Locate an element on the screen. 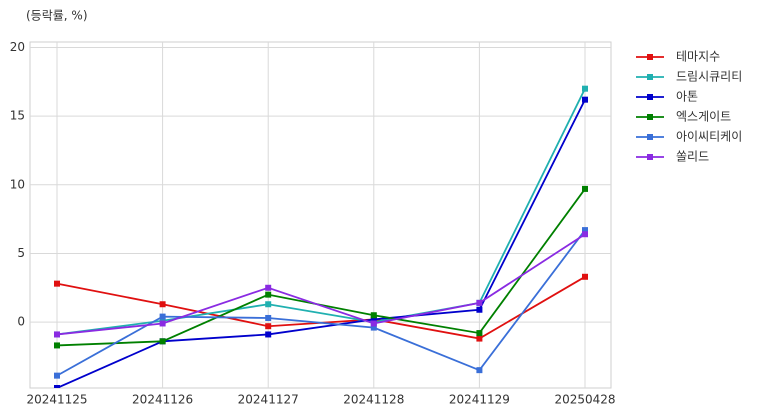 The height and width of the screenshot is (416, 775). y-axis-label: (등락률, %) is located at coordinates (57, 16).